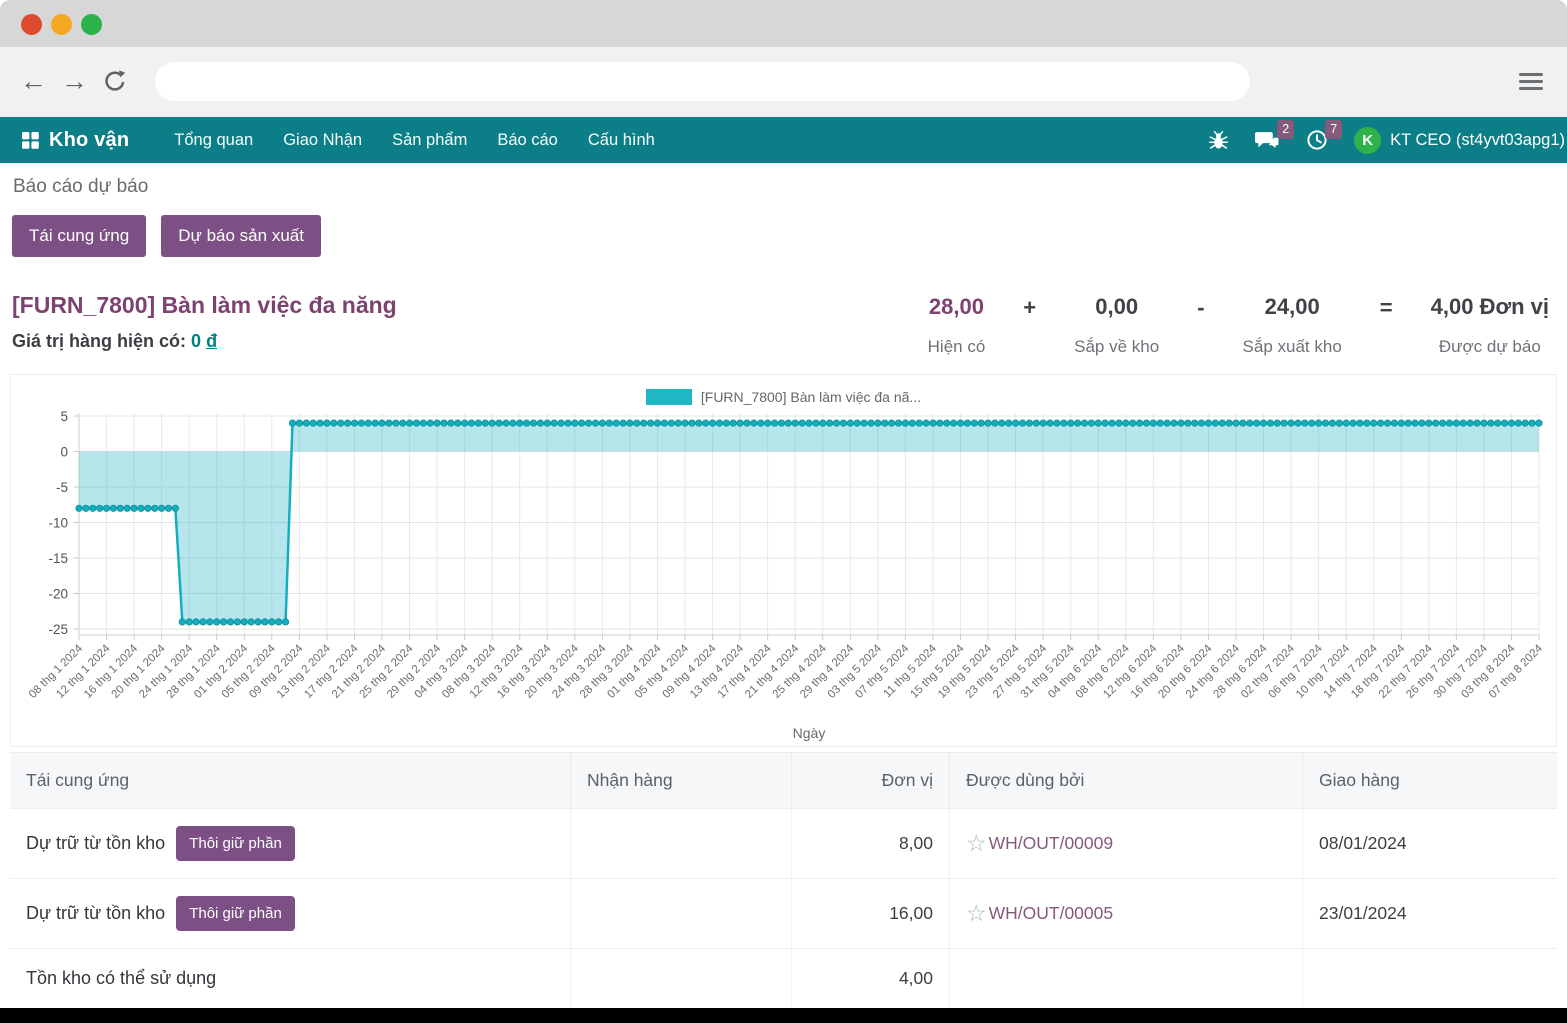 Image resolution: width=1567 pixels, height=1023 pixels. I want to click on stat-label: Được dự báo, so click(1489, 346).